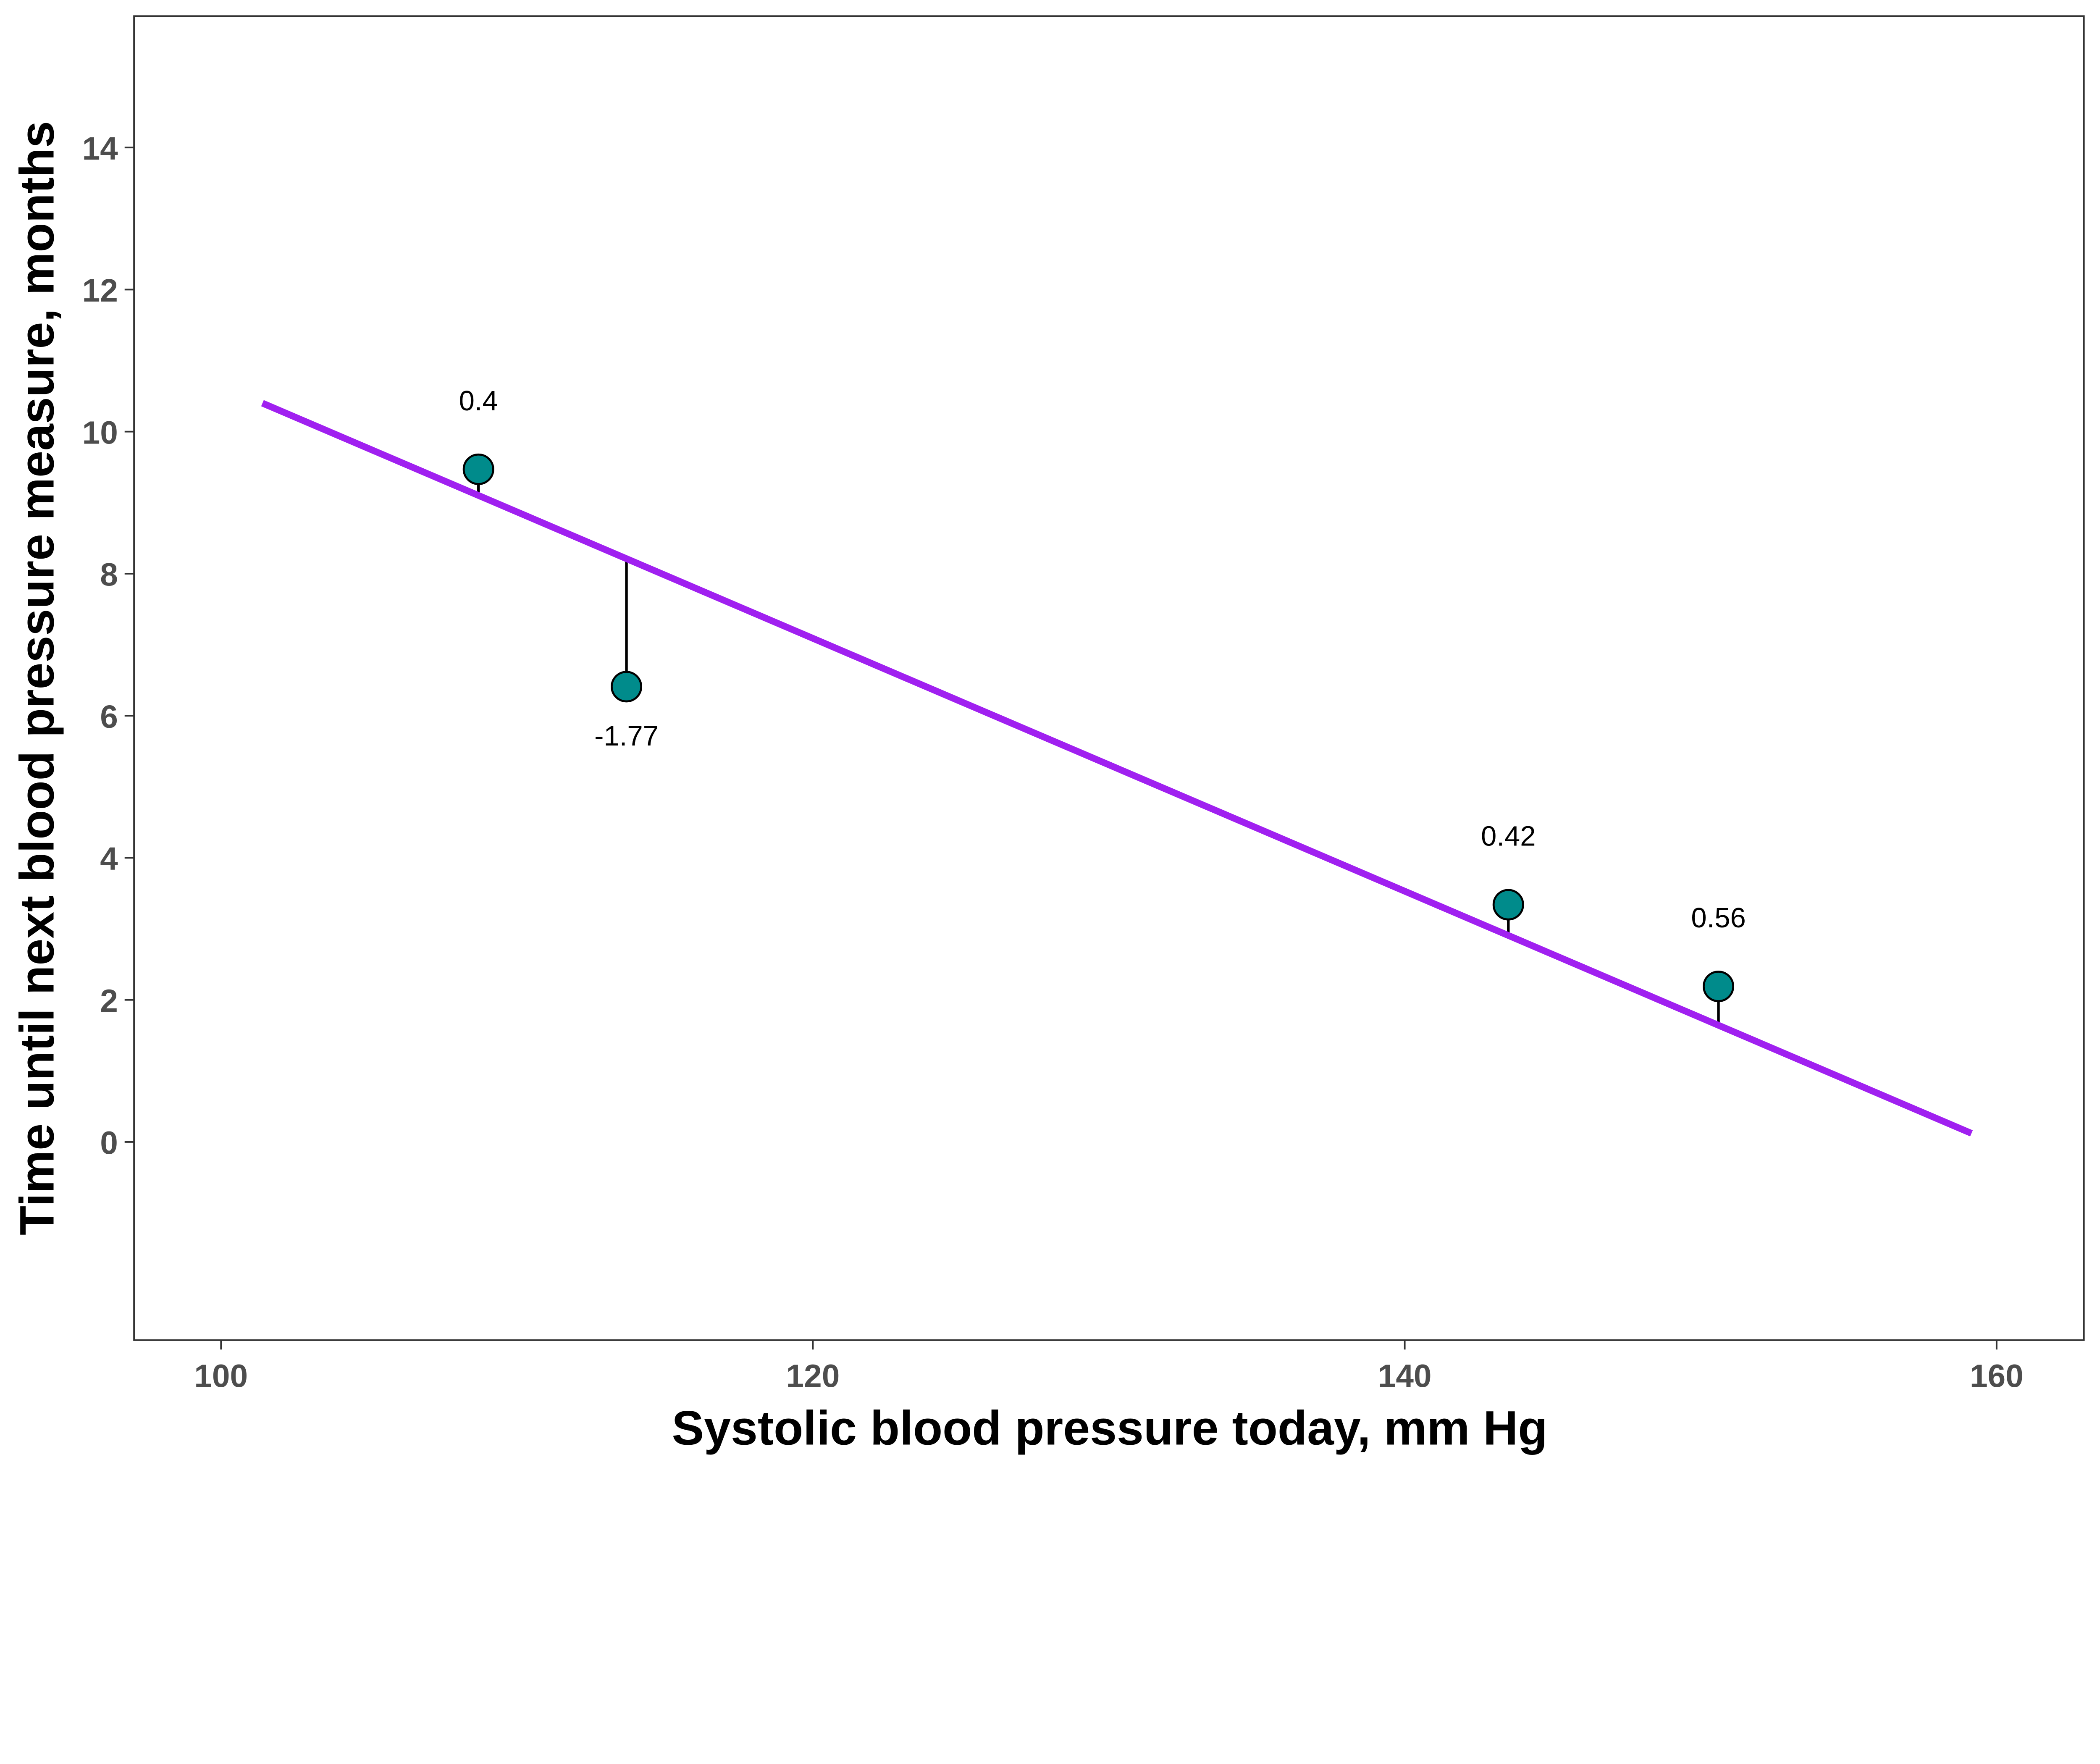 The image size is (2100, 1764). What do you see at coordinates (108, 646) in the screenshot?
I see `y-axis: 0 2 4 6 8 10 12 14` at bounding box center [108, 646].